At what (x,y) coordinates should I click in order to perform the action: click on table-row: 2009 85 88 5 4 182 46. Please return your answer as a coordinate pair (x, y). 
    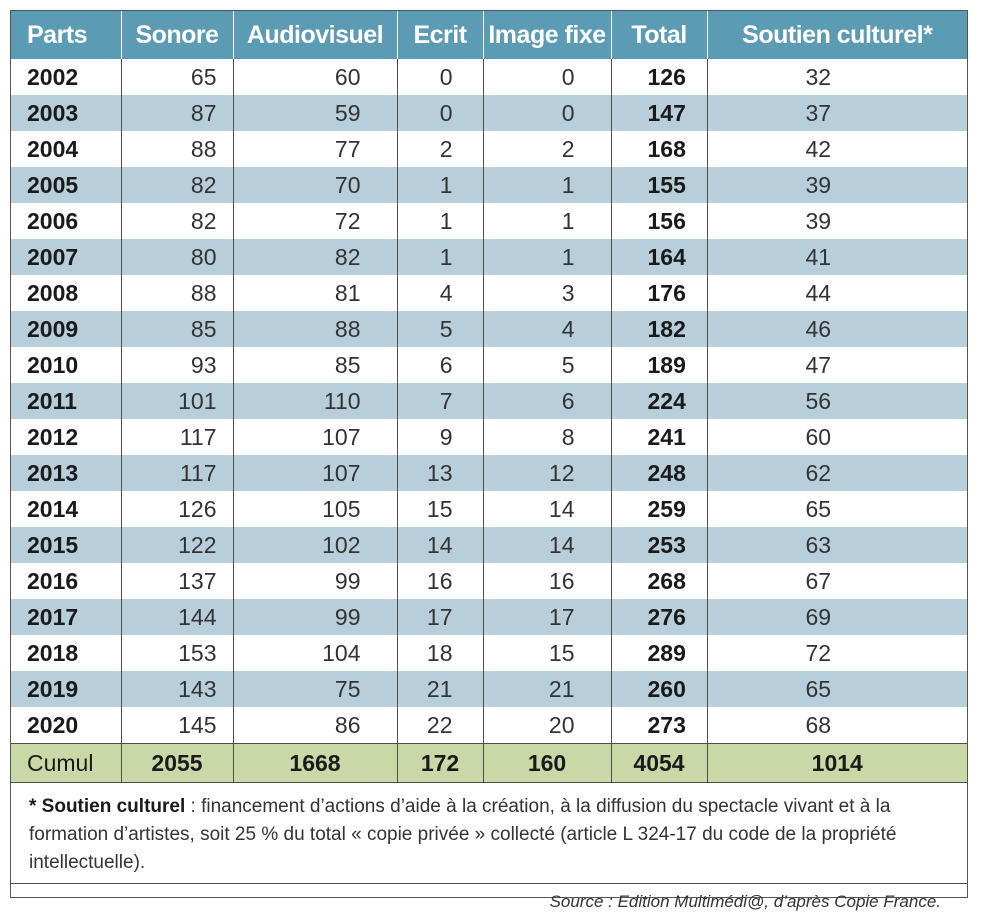
    Looking at the image, I should click on (489, 329).